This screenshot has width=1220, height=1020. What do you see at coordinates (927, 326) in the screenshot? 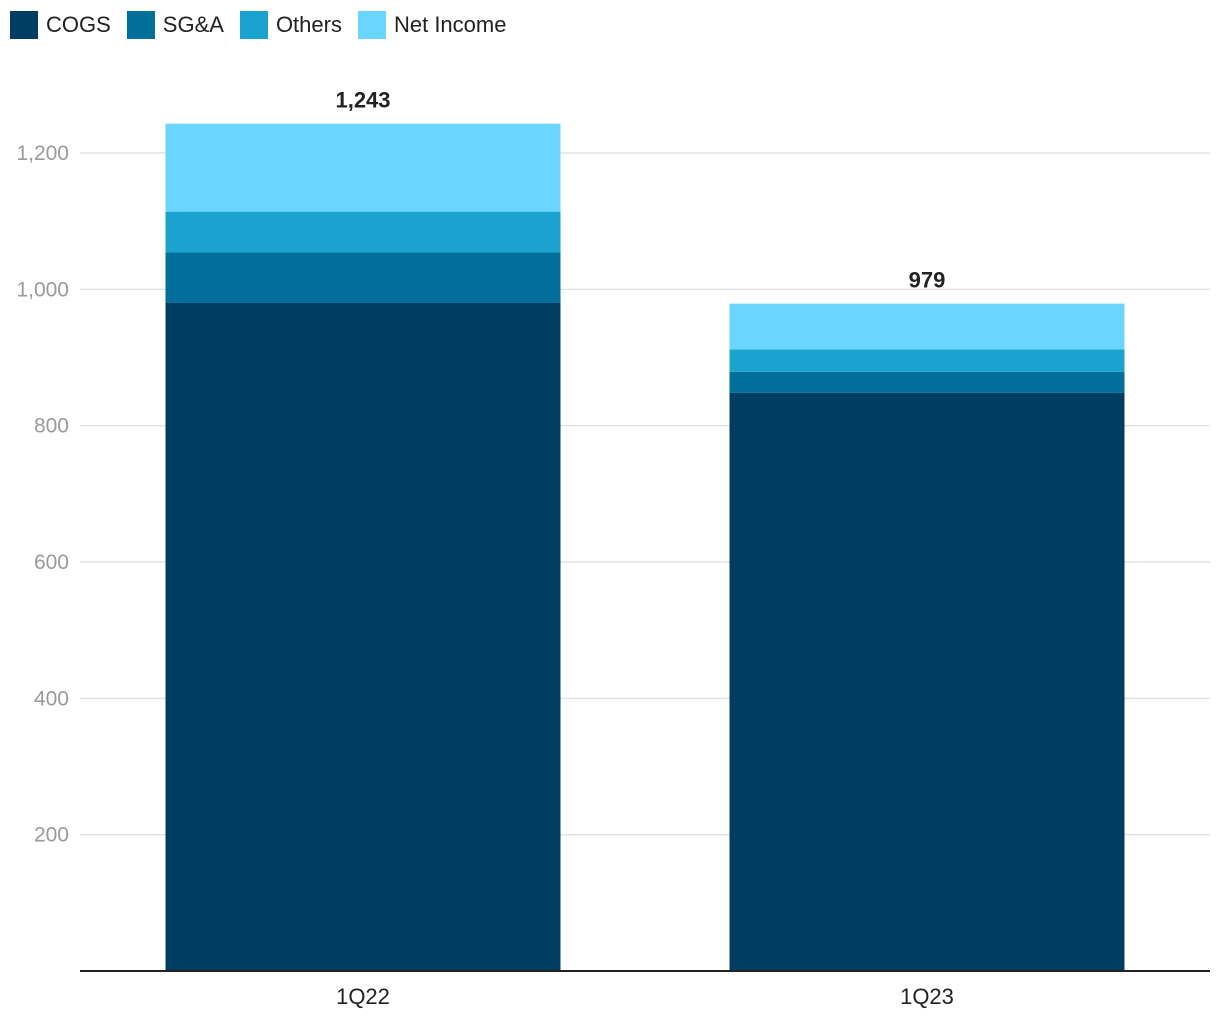
I see `bar-1q23-net-income` at bounding box center [927, 326].